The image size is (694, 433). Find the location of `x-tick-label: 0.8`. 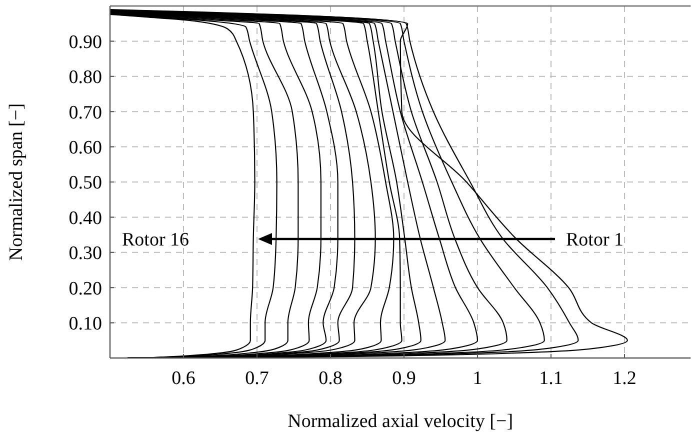

x-tick-label: 0.8 is located at coordinates (330, 378).